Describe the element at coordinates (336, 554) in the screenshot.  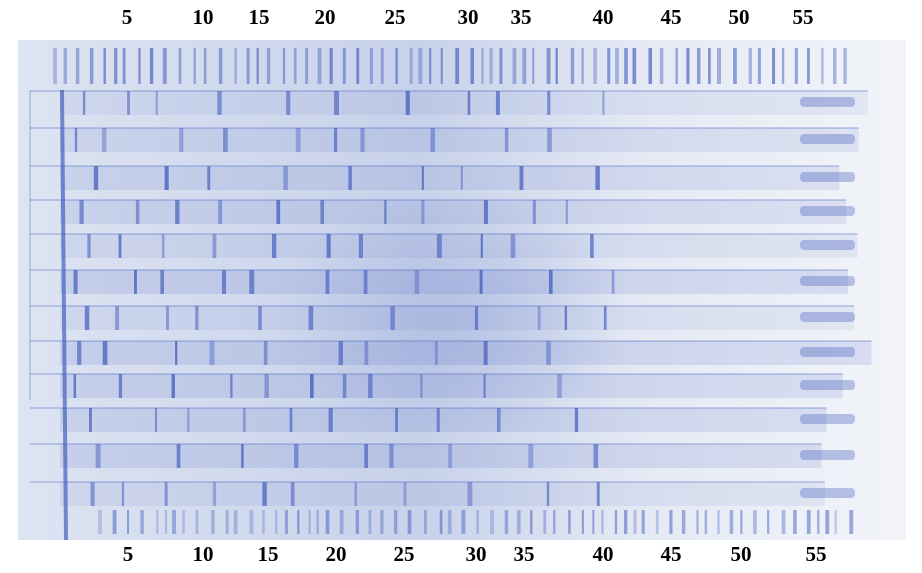
I see `bottom-lane-number: 20` at that location.